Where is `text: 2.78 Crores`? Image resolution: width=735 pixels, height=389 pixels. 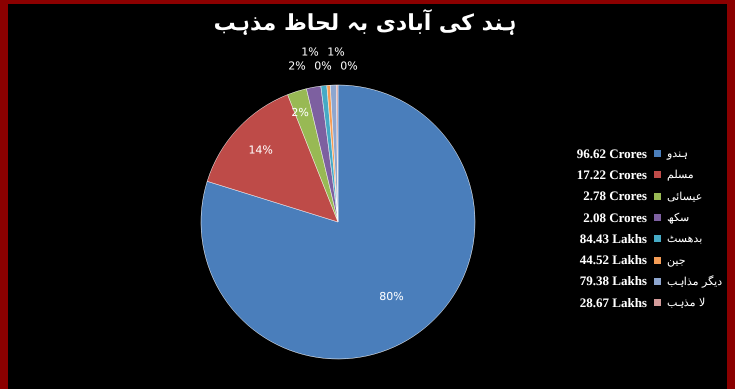
text: 2.78 Crores is located at coordinates (614, 196).